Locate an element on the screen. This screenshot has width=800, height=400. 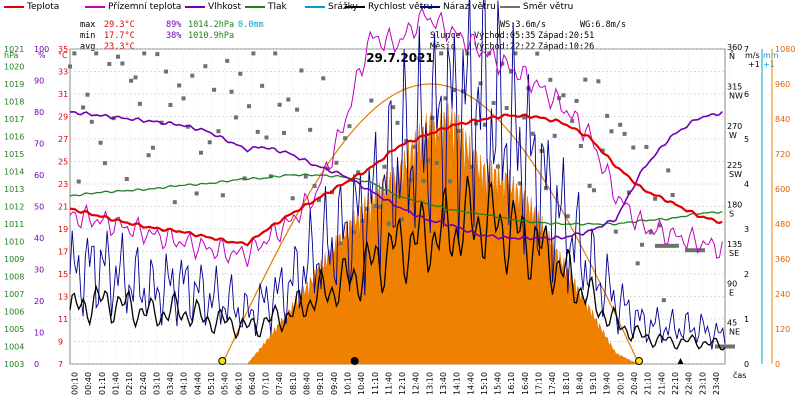
time-axis-label: čas is located at coordinates (739, 375).